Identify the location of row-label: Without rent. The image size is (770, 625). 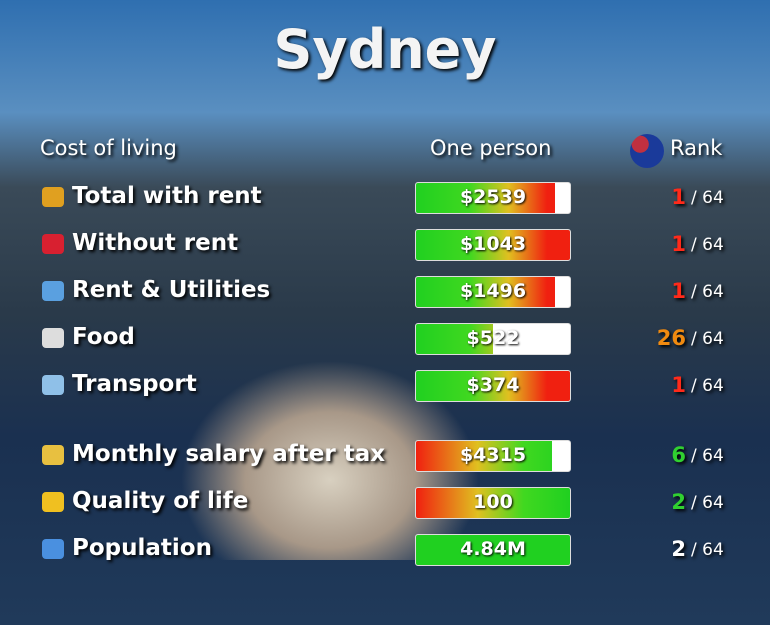
(155, 243).